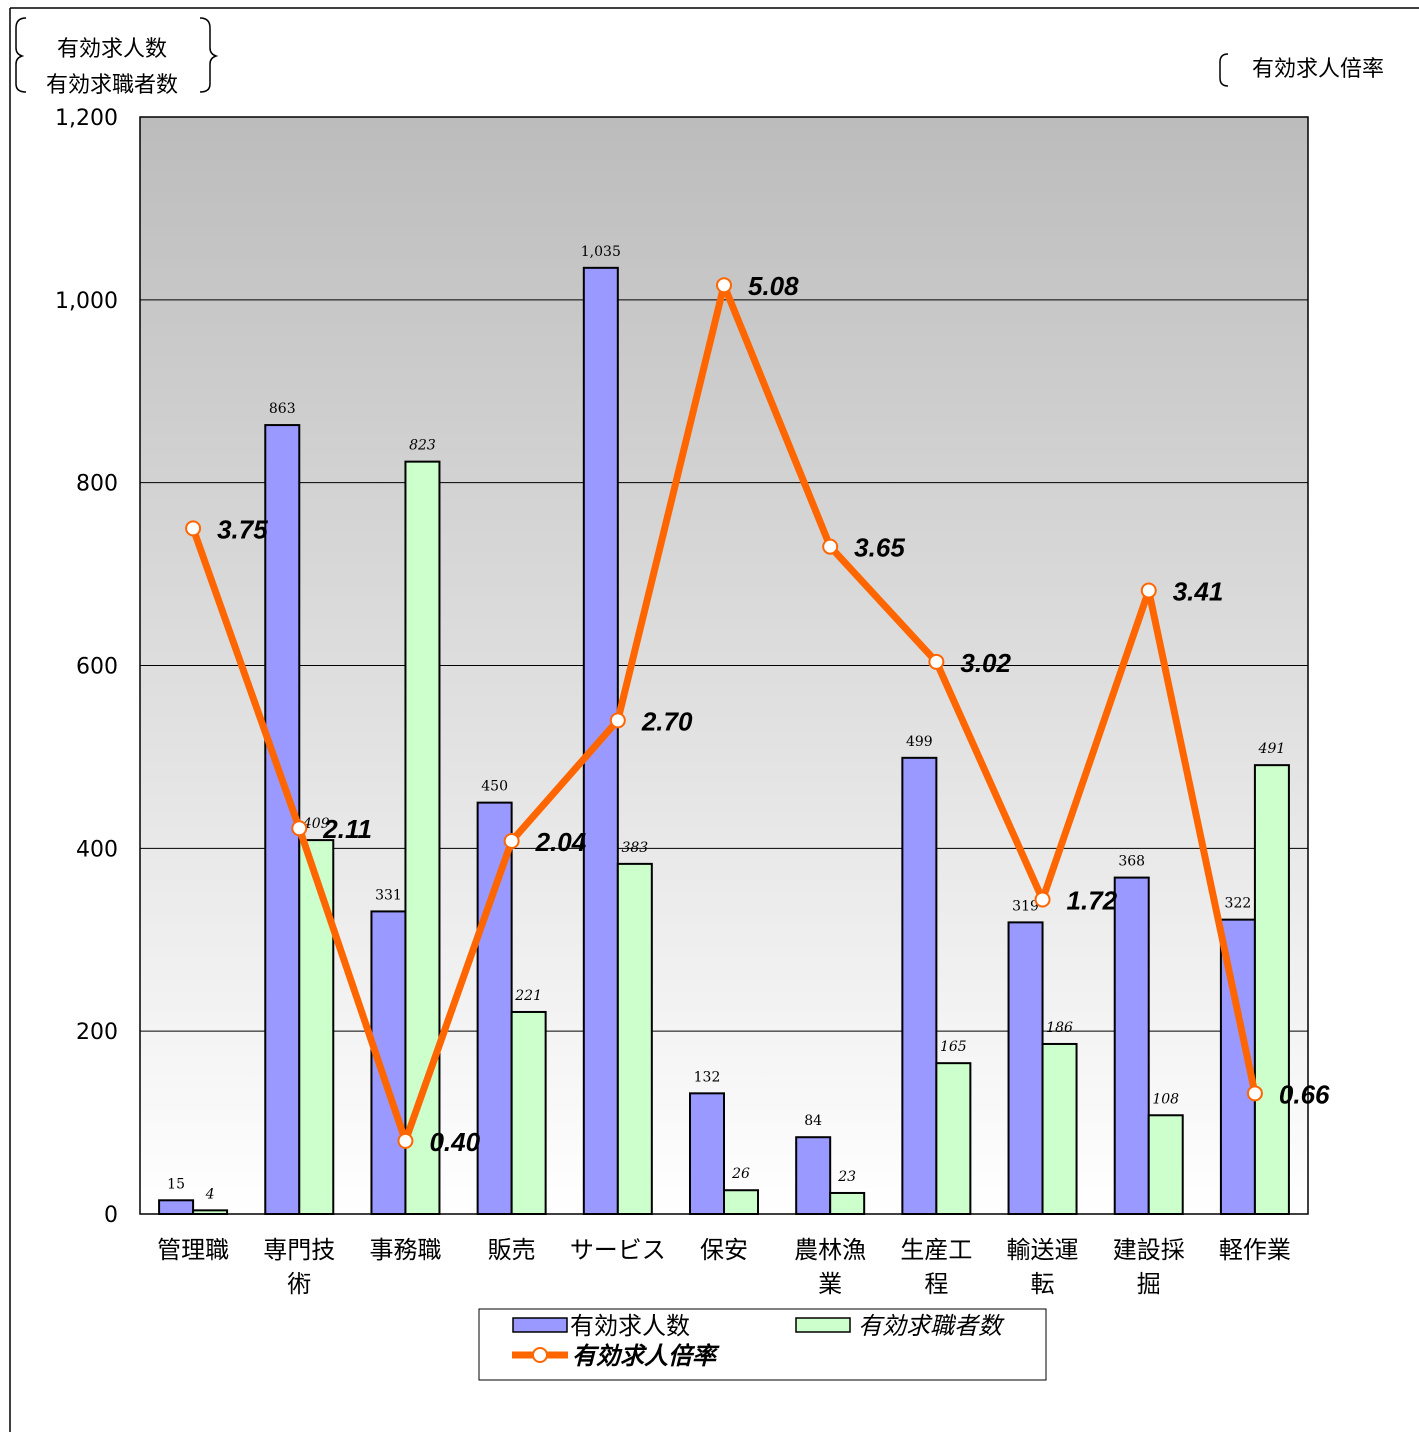 Image resolution: width=1419 pixels, height=1435 pixels. What do you see at coordinates (422, 446) in the screenshot?
I see `bar-value-label: 823` at bounding box center [422, 446].